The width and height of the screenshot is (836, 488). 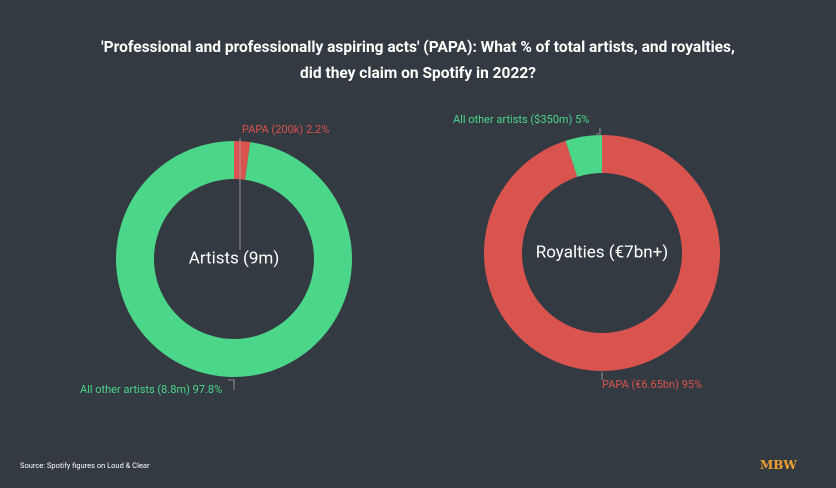 I want to click on slice-label: All other artists ($350m) 5%, so click(x=521, y=119).